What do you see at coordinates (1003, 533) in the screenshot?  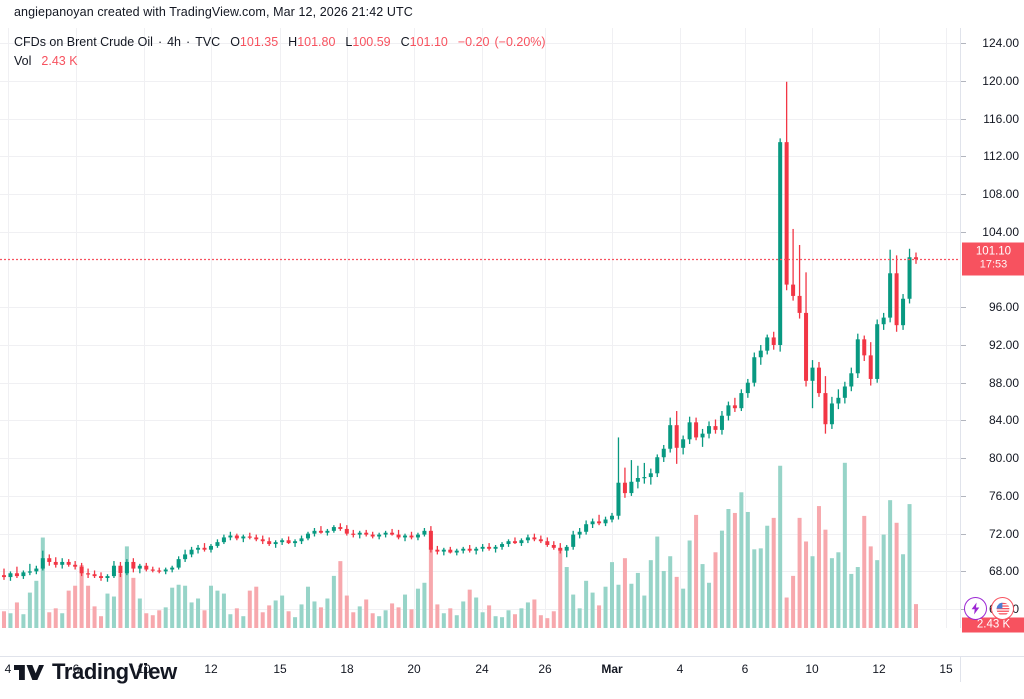 I see `price-tick-label: 72.00` at bounding box center [1003, 533].